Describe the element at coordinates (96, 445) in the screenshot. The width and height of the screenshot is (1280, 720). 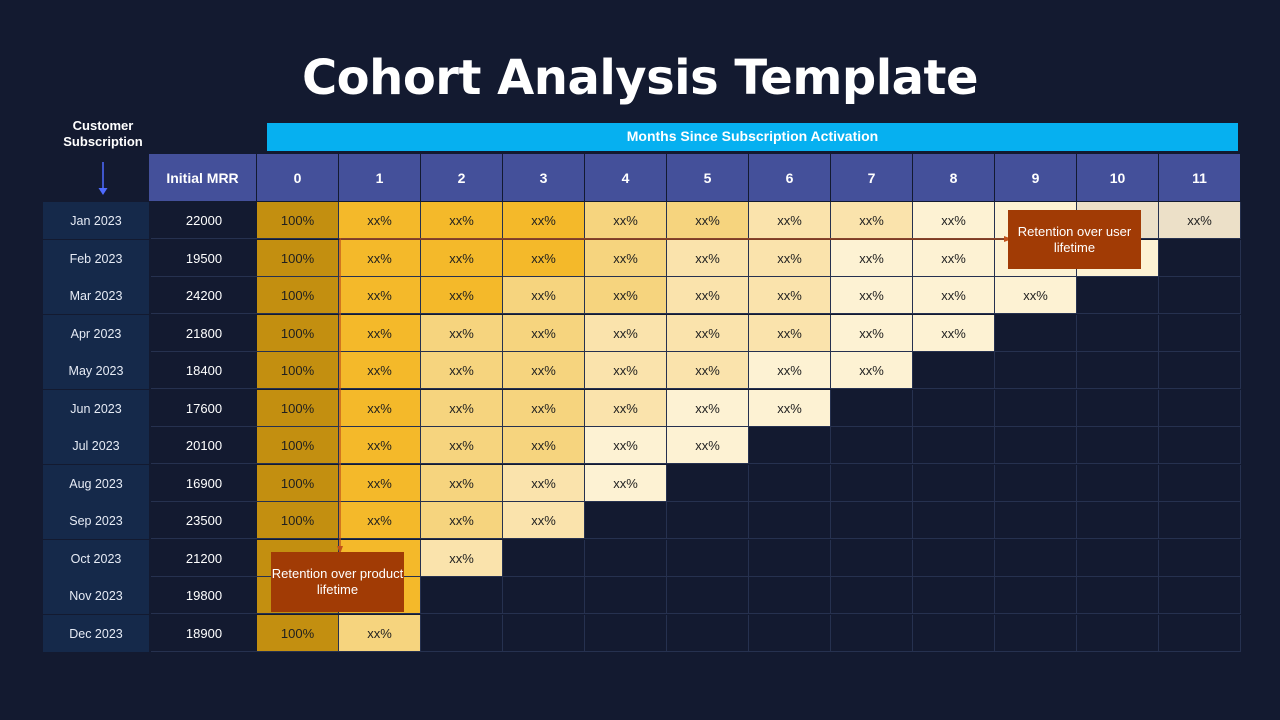
I see `row-label-month: Jul 2023` at that location.